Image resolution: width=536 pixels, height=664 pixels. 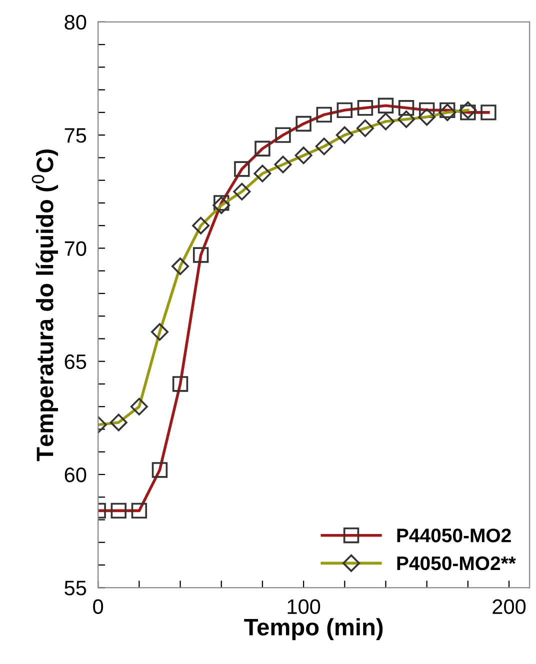 What do you see at coordinates (509, 606) in the screenshot?
I see `x-tick-label: 200` at bounding box center [509, 606].